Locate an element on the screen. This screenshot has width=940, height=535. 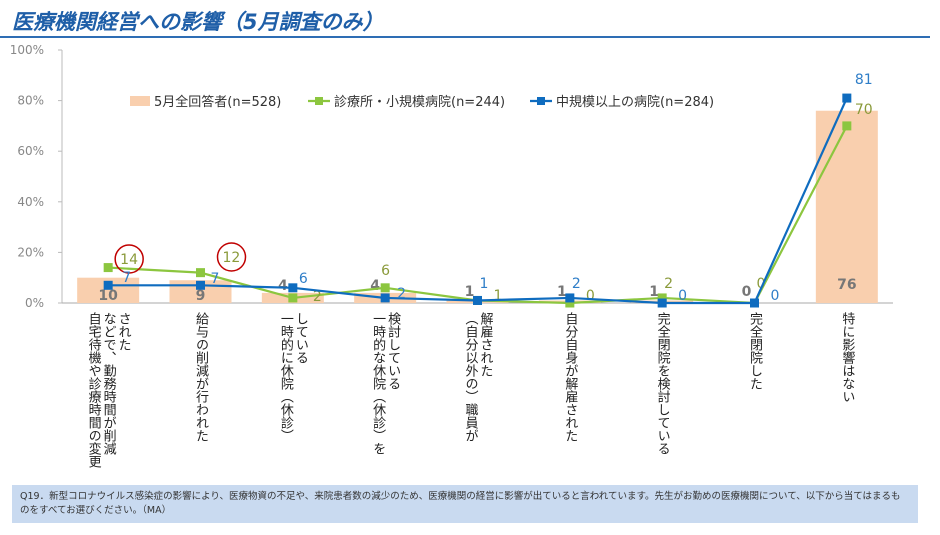
y-tick-label: 40% is located at coordinates (30, 202).